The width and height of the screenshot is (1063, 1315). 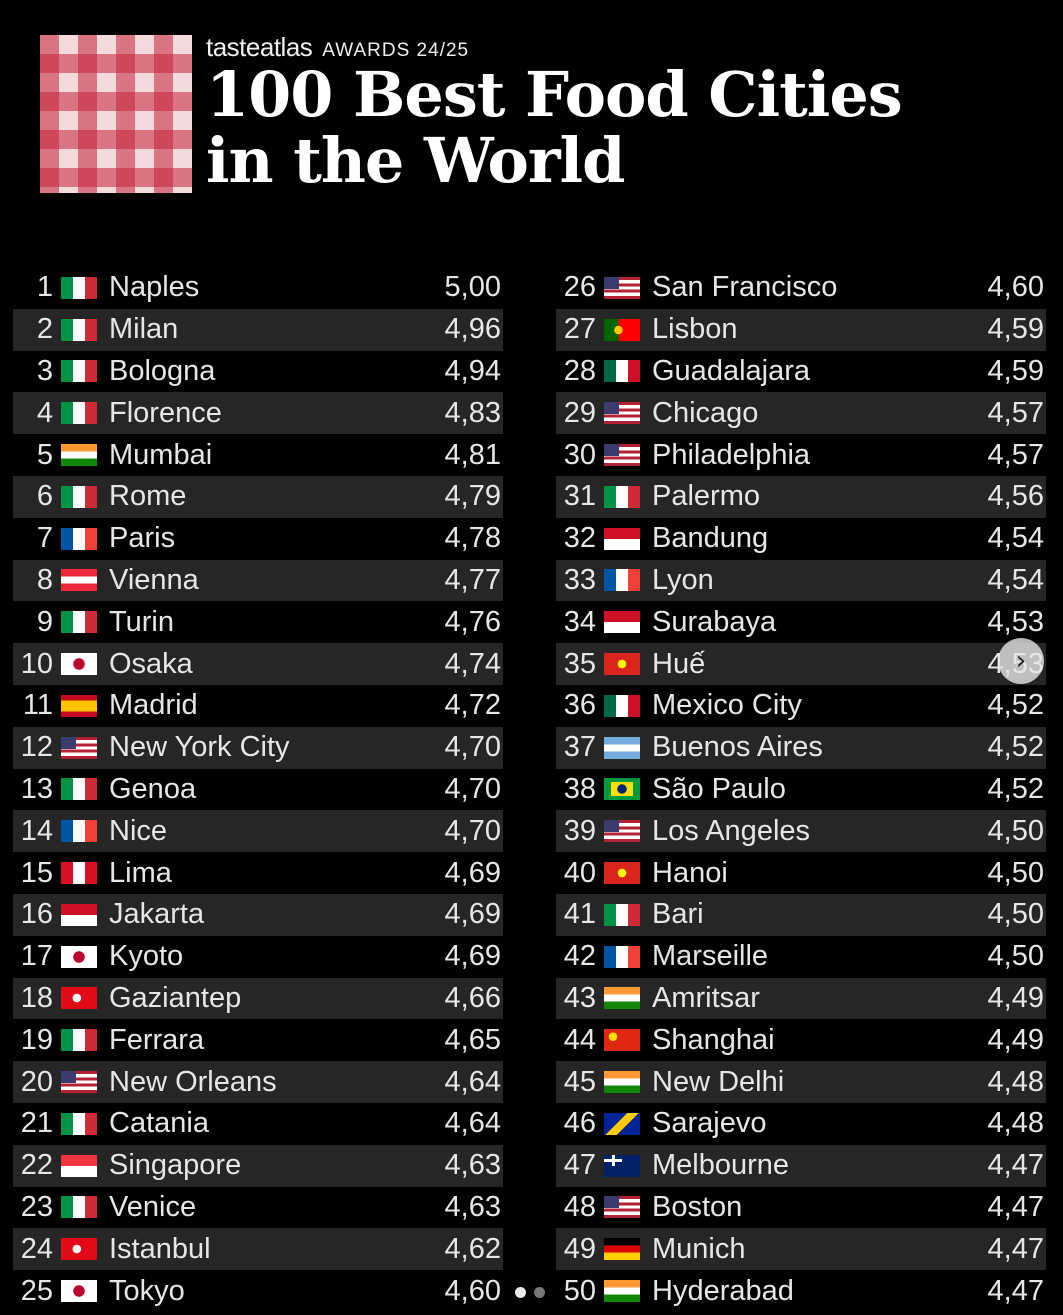 I want to click on rank-number: 3, so click(x=44, y=370).